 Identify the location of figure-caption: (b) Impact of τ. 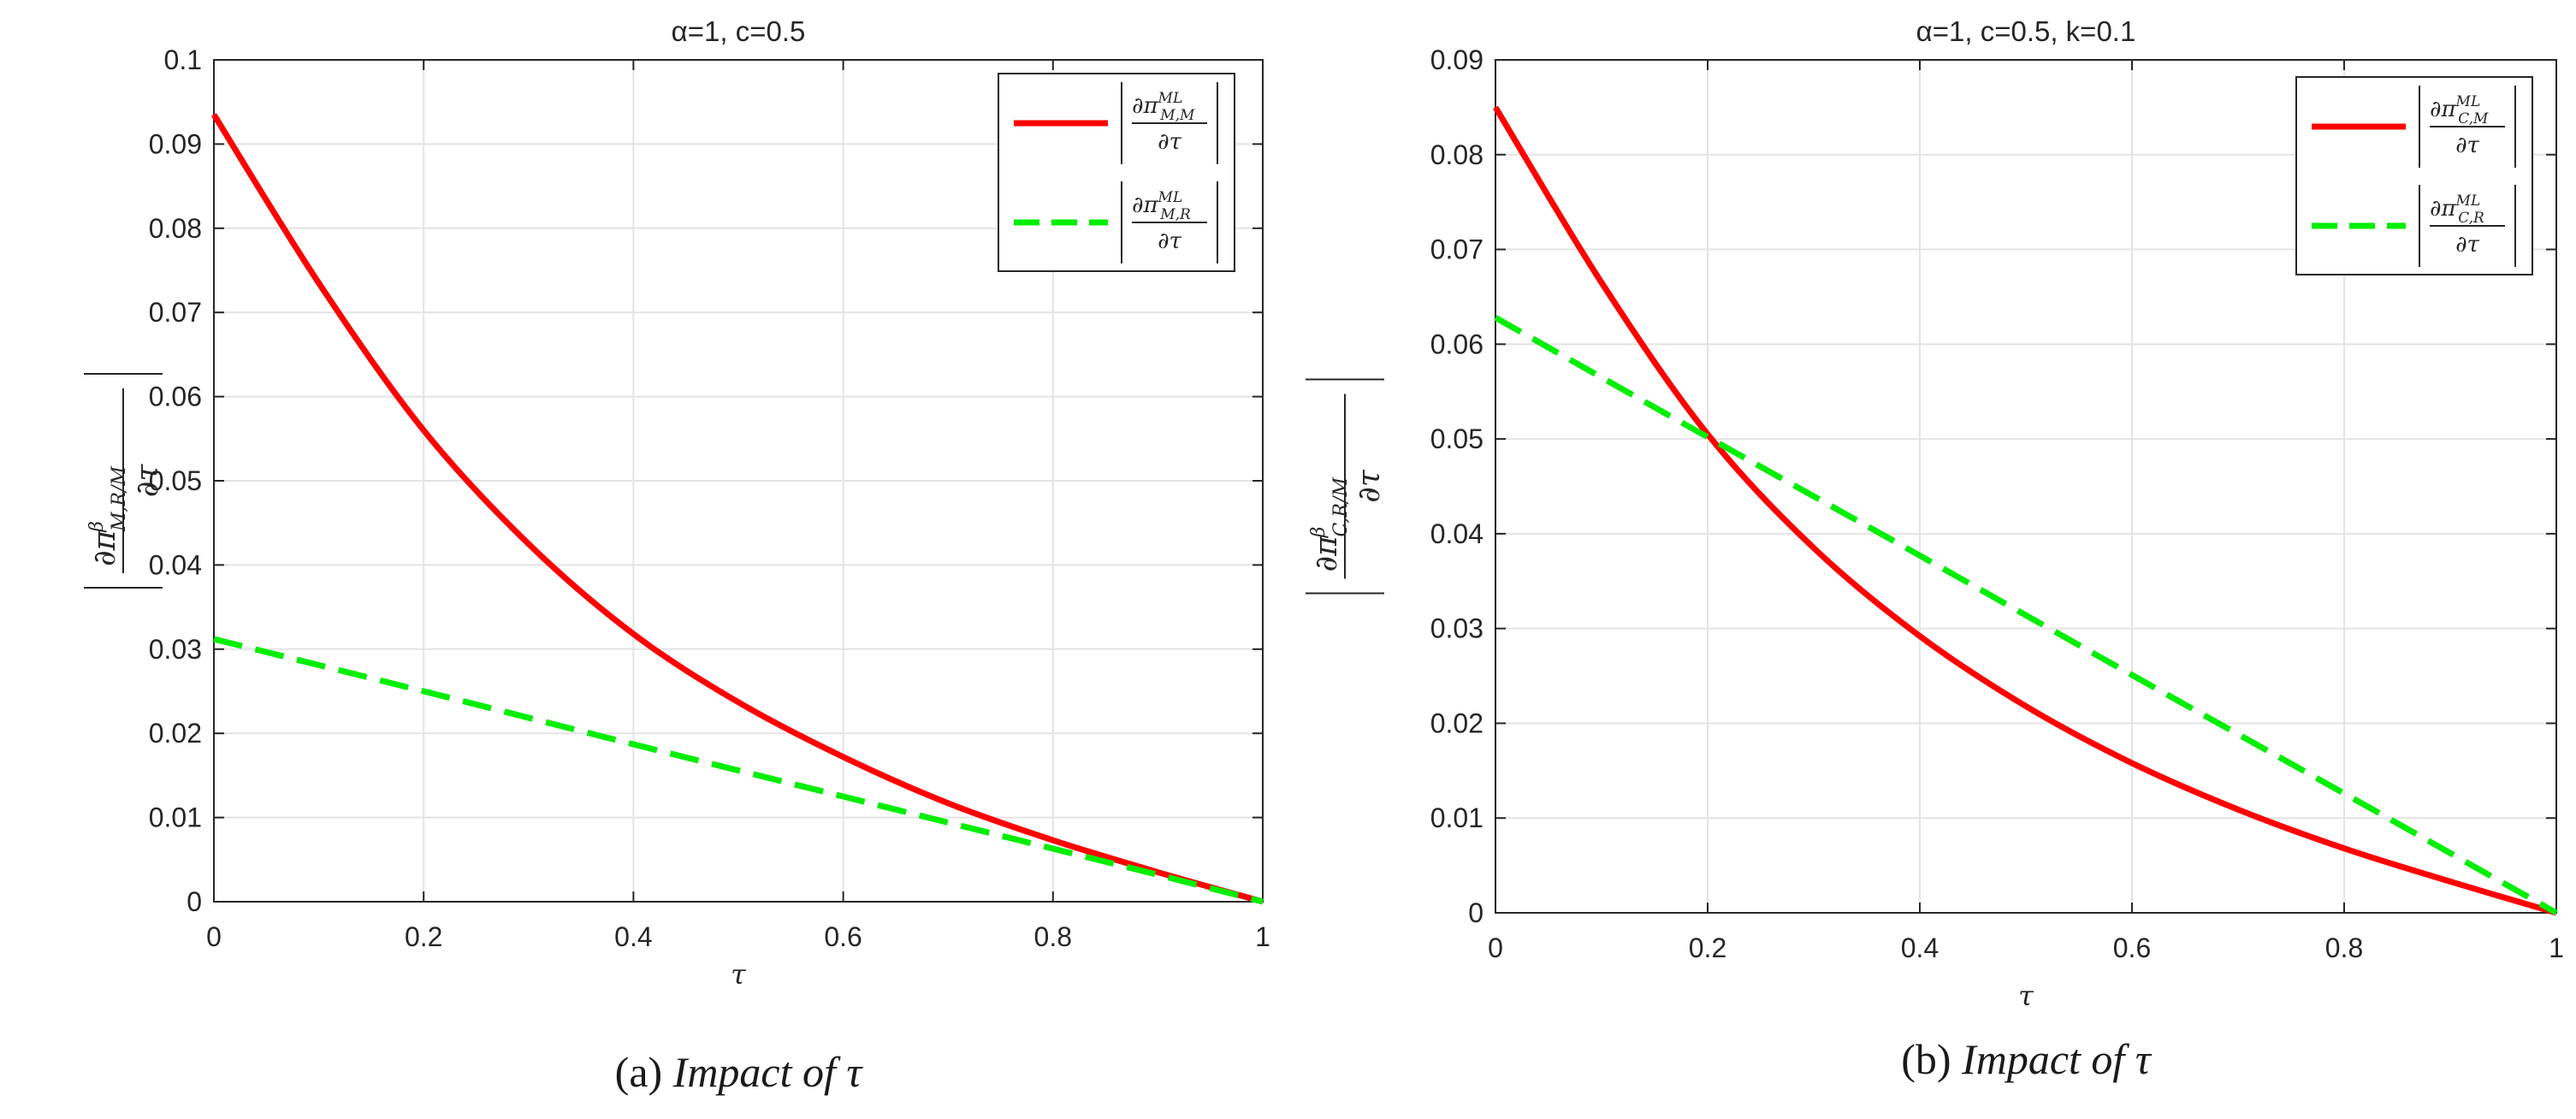
(2027, 1059).